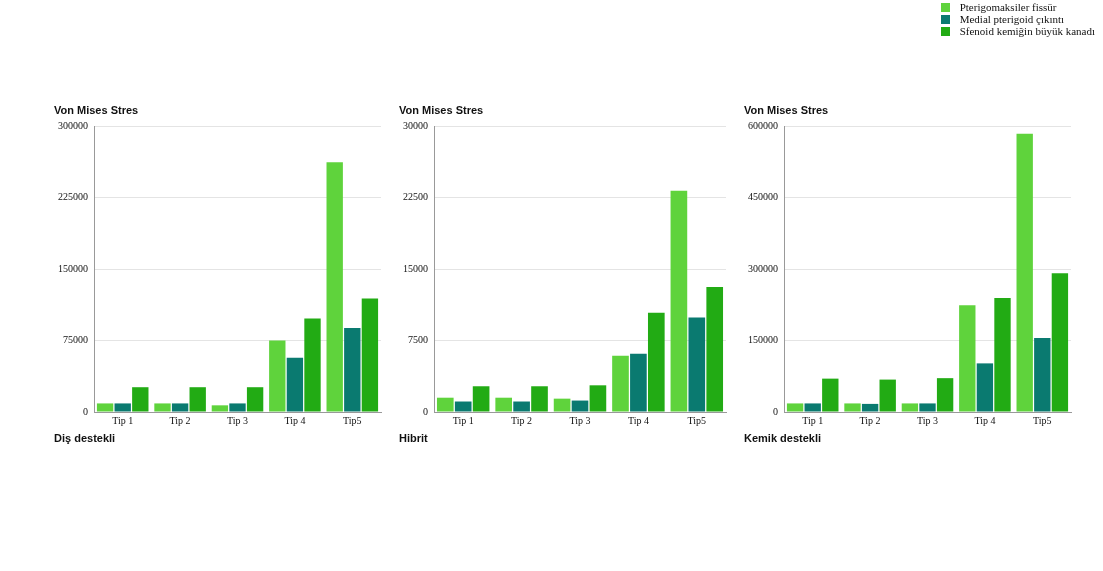 The image size is (1103, 571). I want to click on x-axis-title: Hibrit, so click(414, 438).